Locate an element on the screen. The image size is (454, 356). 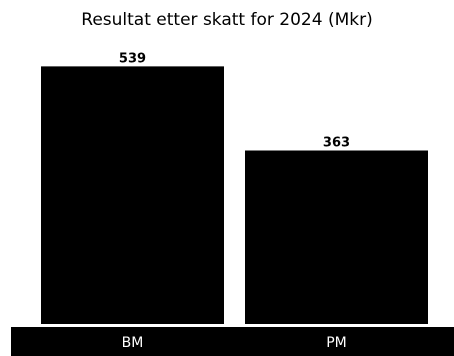
x-axis-ticks-layer: BM PM is located at coordinates (234, 343).